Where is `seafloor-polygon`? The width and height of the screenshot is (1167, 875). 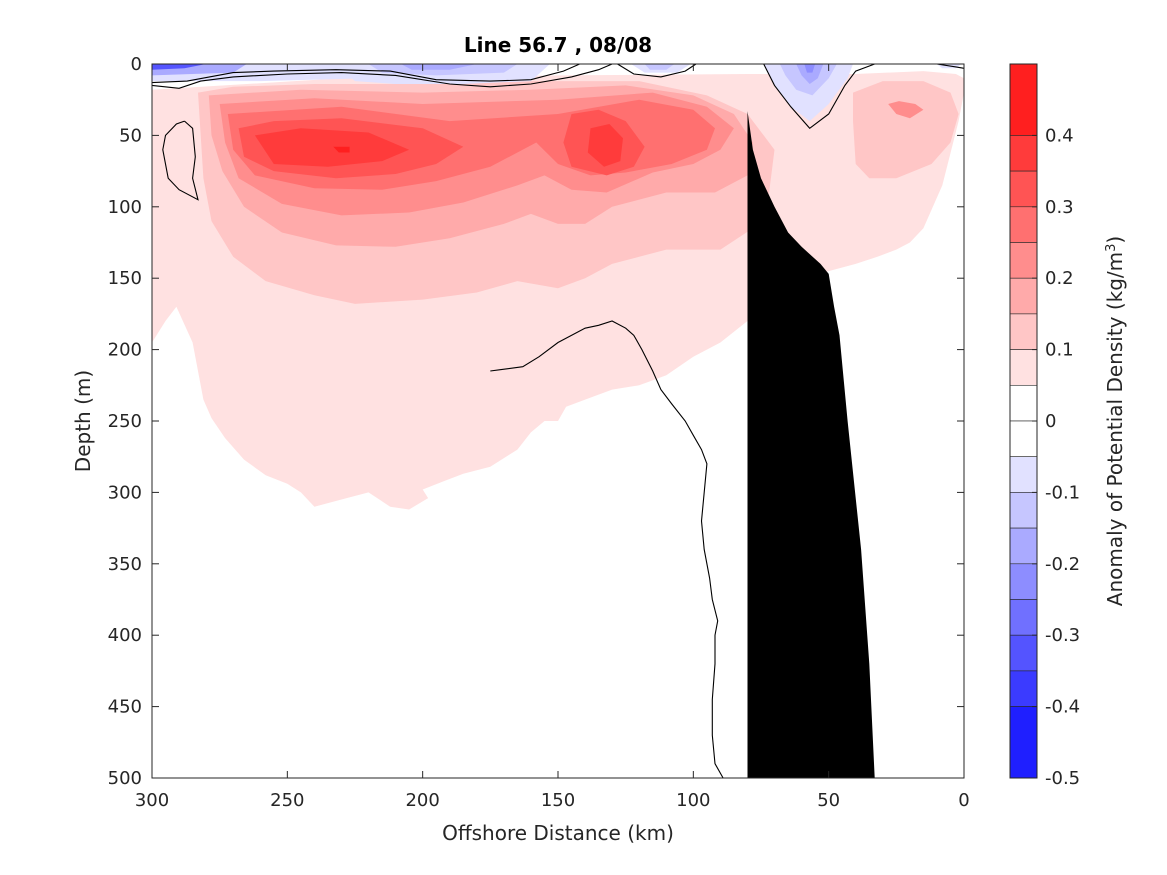 seafloor-polygon is located at coordinates (811, 445).